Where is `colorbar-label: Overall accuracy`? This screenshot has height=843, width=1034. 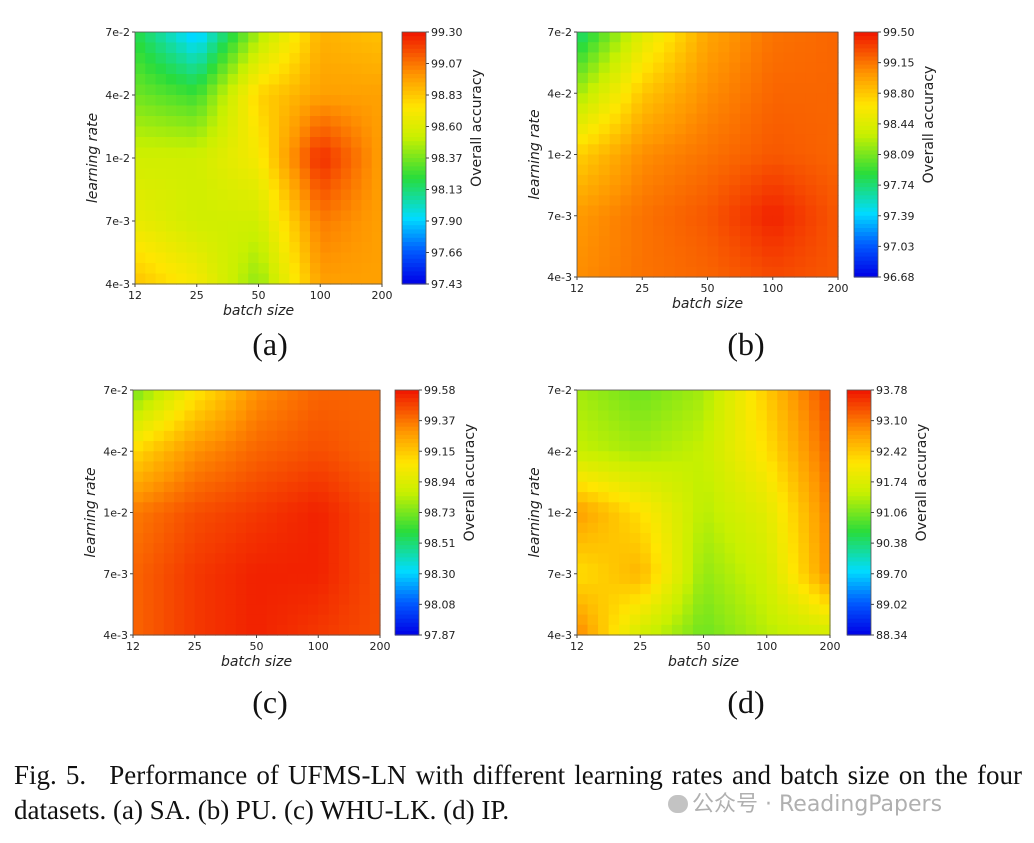 colorbar-label: Overall accuracy is located at coordinates (470, 483).